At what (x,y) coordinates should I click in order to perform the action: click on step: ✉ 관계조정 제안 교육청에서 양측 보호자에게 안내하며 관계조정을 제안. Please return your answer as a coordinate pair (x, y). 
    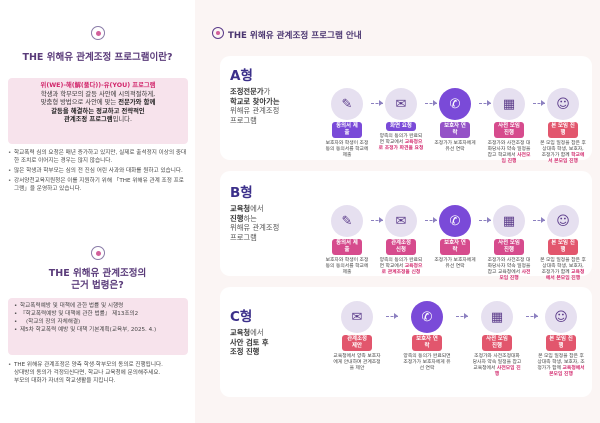
    Looking at the image, I should click on (357, 336).